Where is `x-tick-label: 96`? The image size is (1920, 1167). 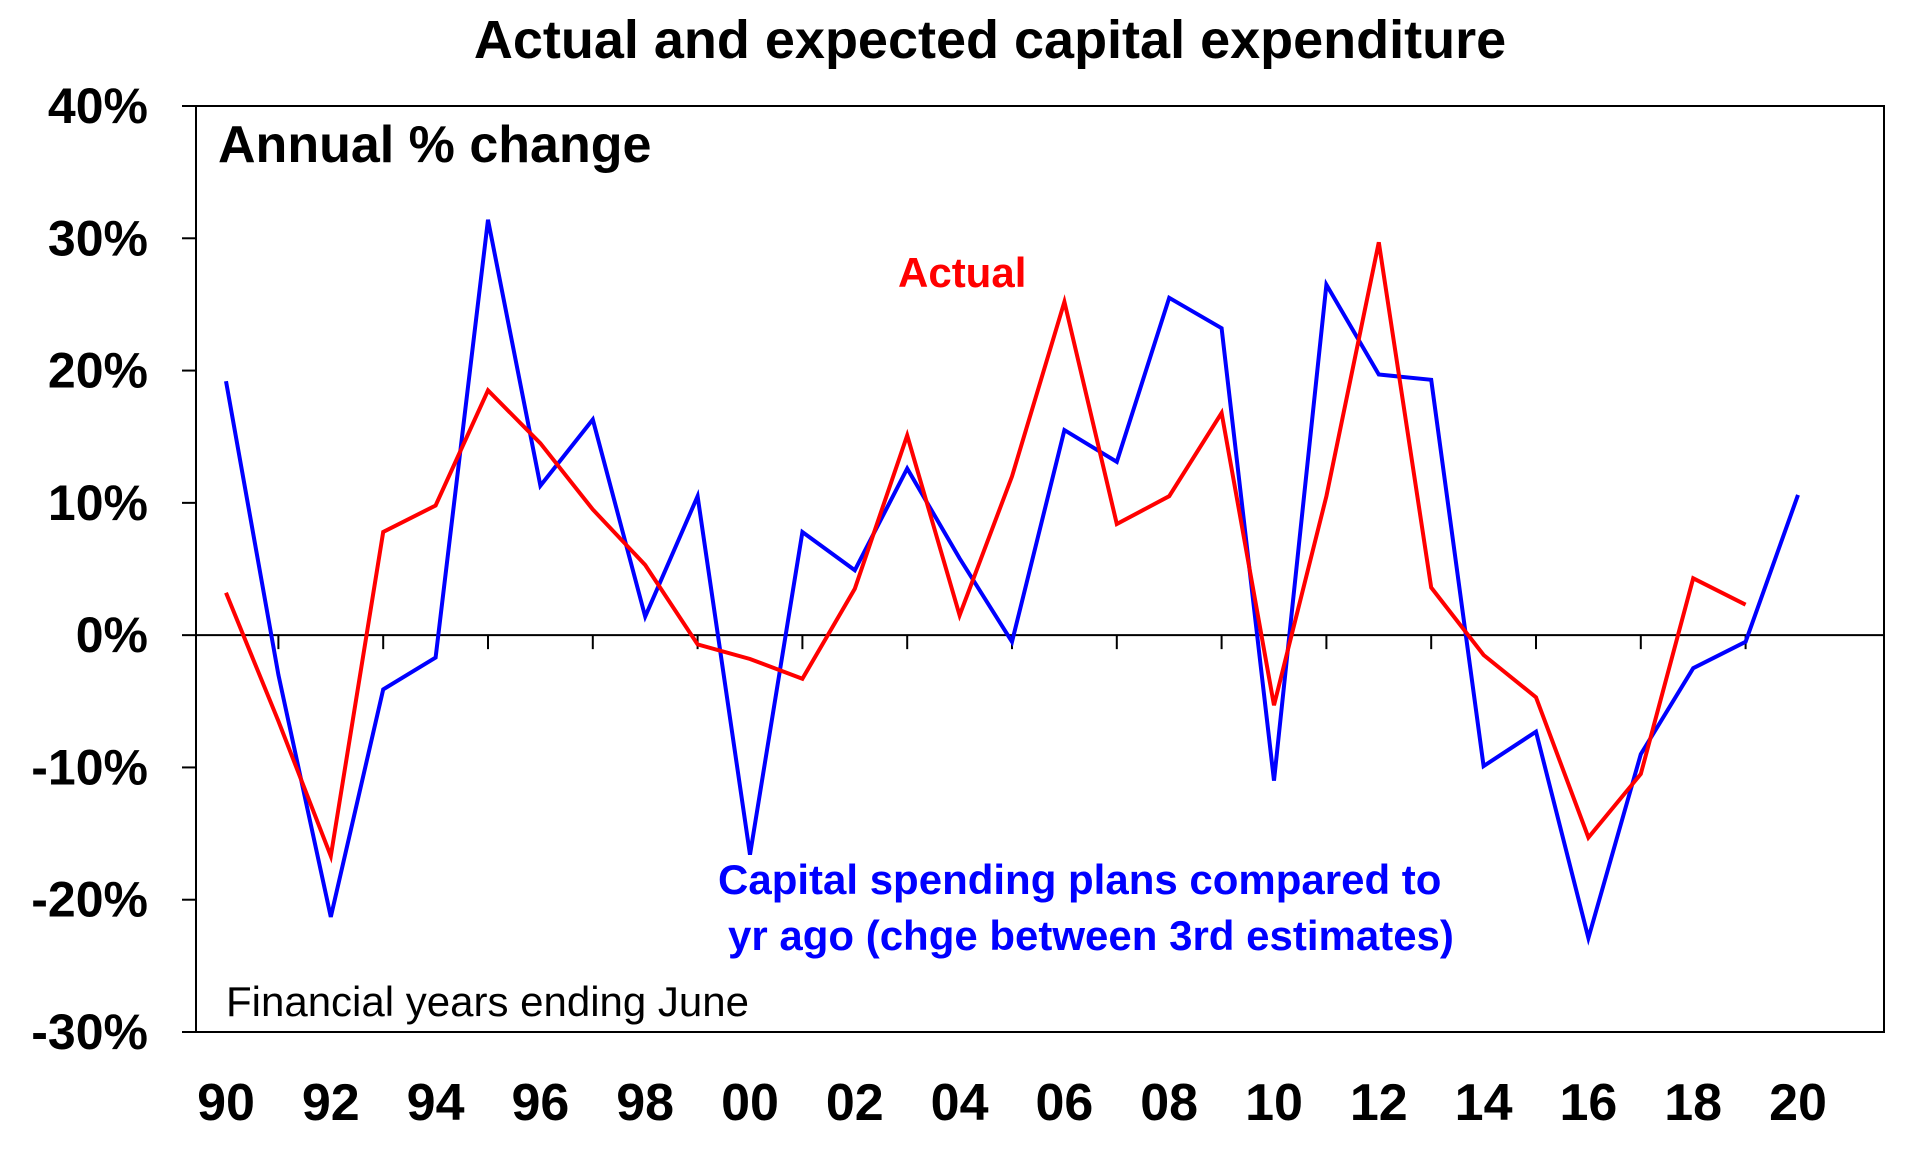
x-tick-label: 96 is located at coordinates (540, 1103).